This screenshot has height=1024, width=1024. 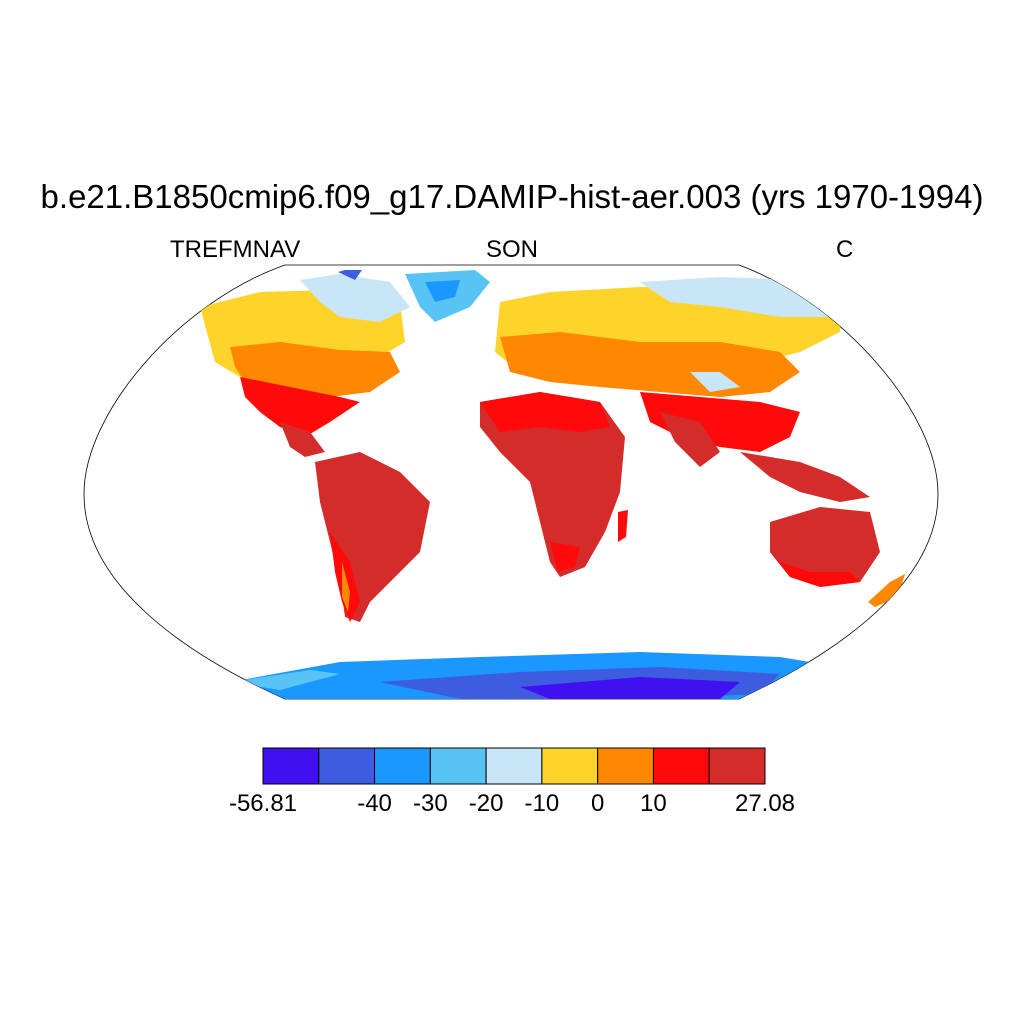 I want to click on north-america, so click(x=305, y=363).